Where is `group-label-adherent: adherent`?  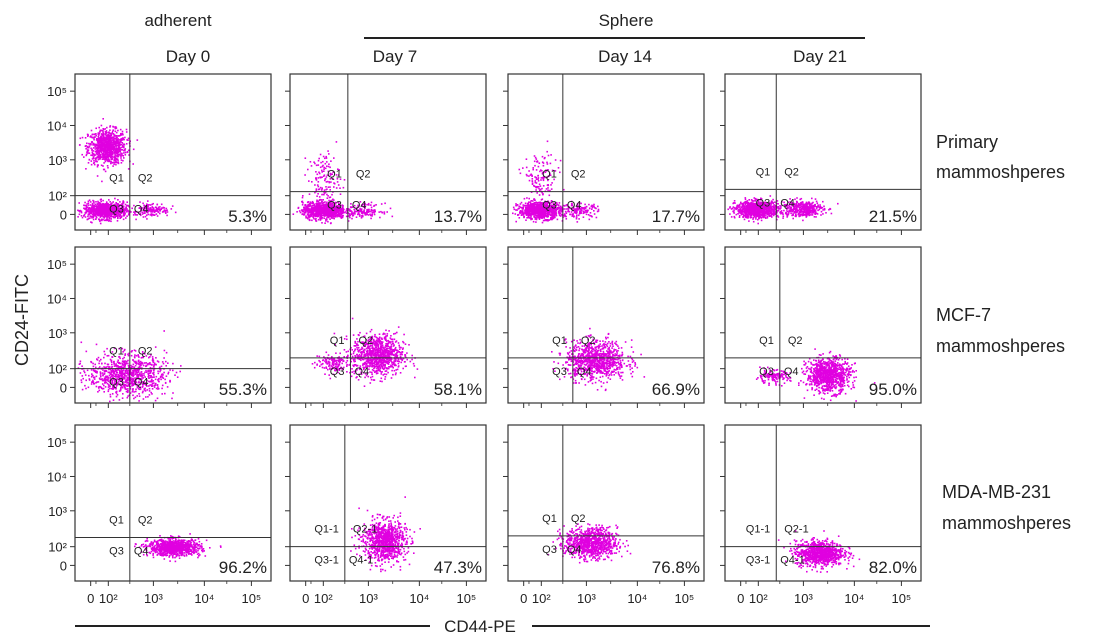
group-label-adherent: adherent is located at coordinates (177, 20).